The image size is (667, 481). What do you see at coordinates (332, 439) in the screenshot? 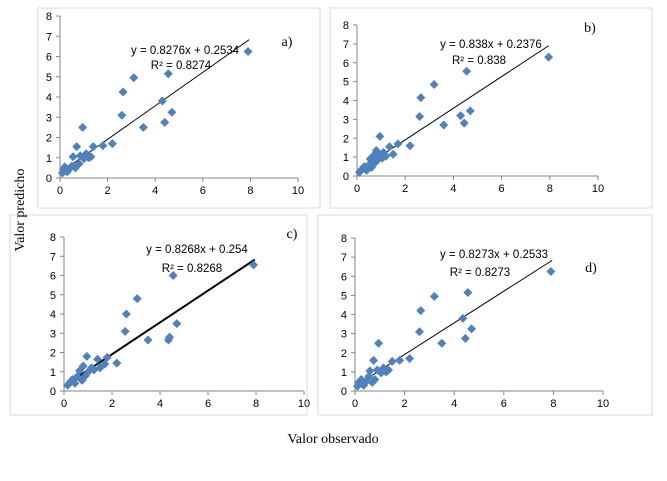
I see `x-axis-title: Valor observado` at bounding box center [332, 439].